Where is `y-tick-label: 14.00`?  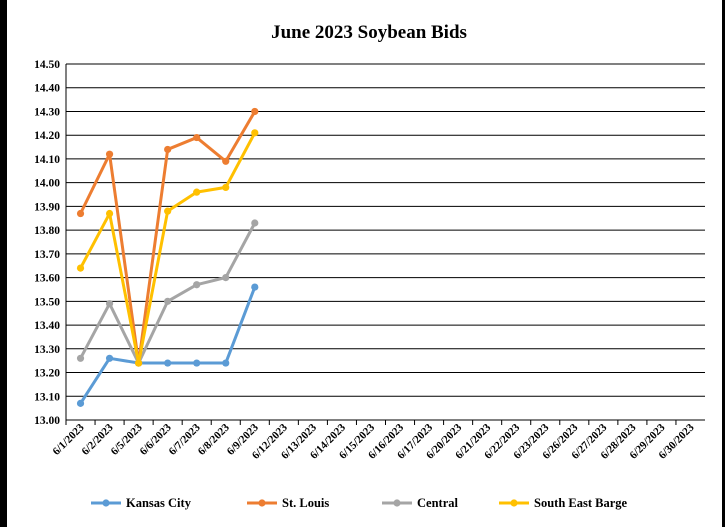
y-tick-label: 14.00 is located at coordinates (47, 184).